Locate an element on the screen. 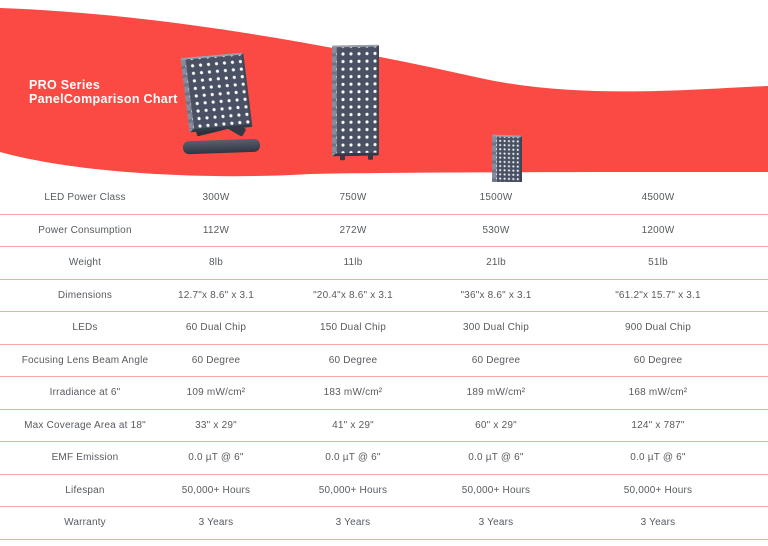  row-value: 900 Dual Chip is located at coordinates (658, 328).